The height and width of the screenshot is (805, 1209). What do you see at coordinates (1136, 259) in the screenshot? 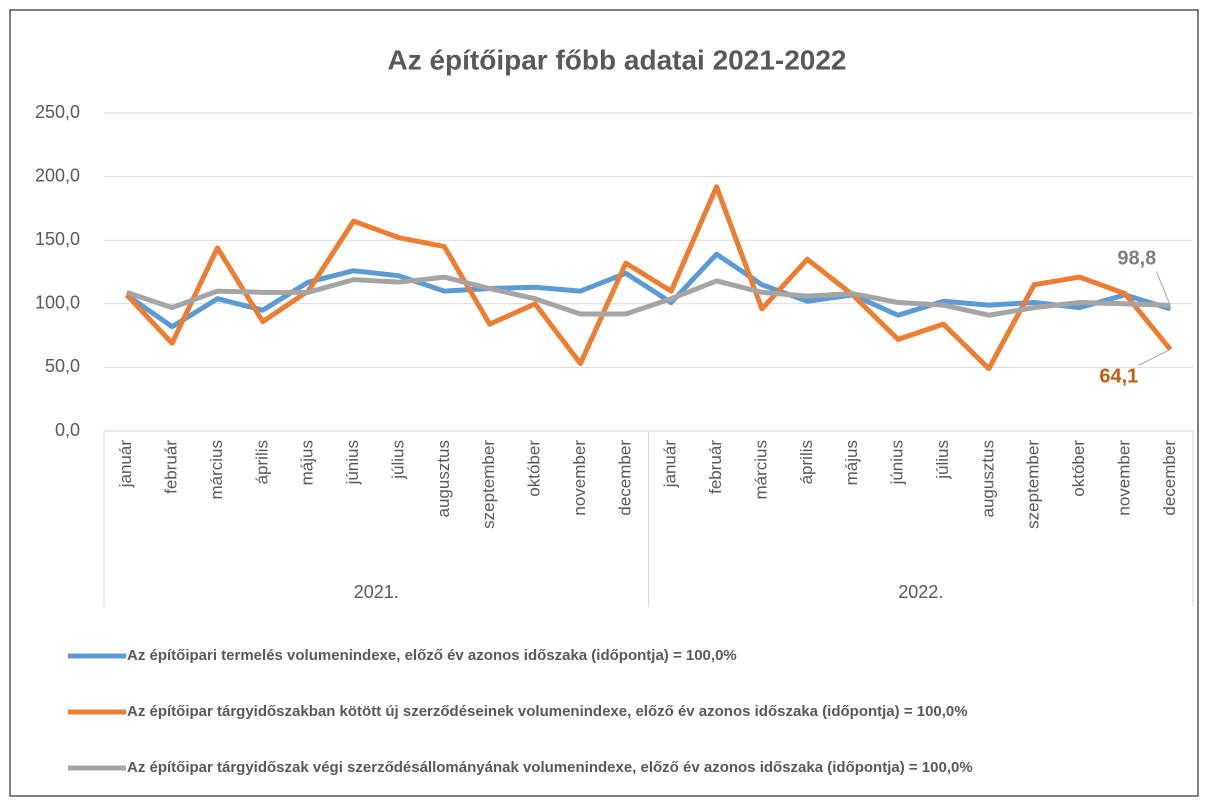
I see `data-label: 98,8` at bounding box center [1136, 259].